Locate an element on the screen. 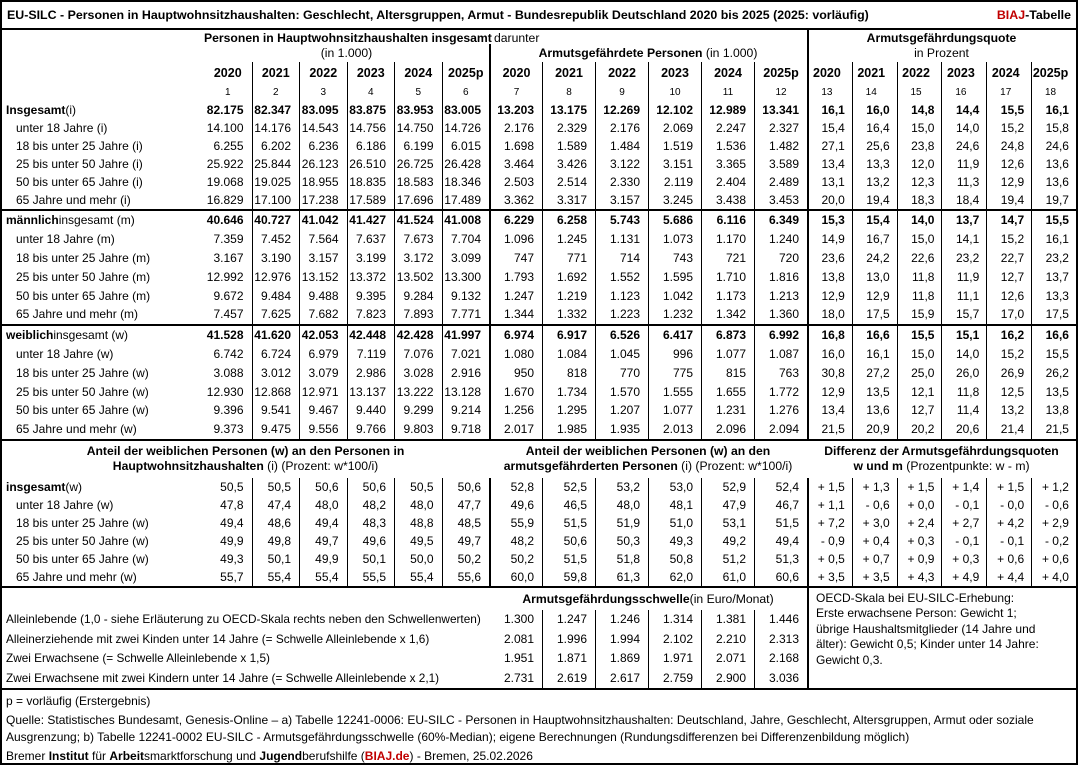 The image size is (1078, 765). table-cell: 7.119 is located at coordinates (370, 354).